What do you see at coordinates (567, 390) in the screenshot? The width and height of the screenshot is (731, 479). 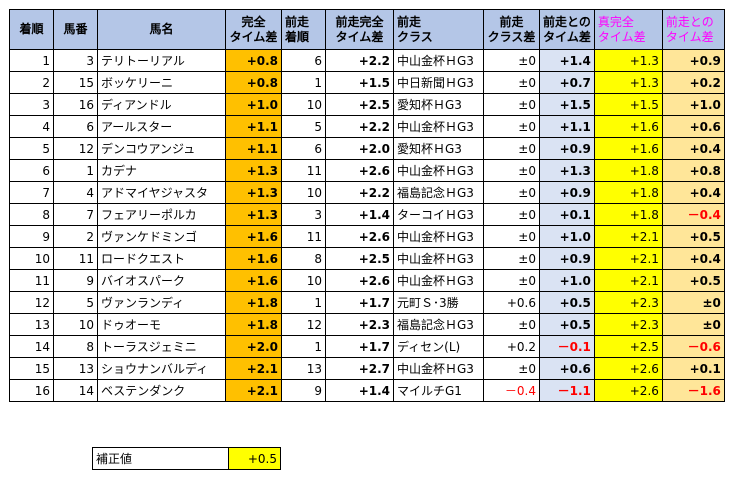 I see `cell-prev-time-diff: －1.1` at bounding box center [567, 390].